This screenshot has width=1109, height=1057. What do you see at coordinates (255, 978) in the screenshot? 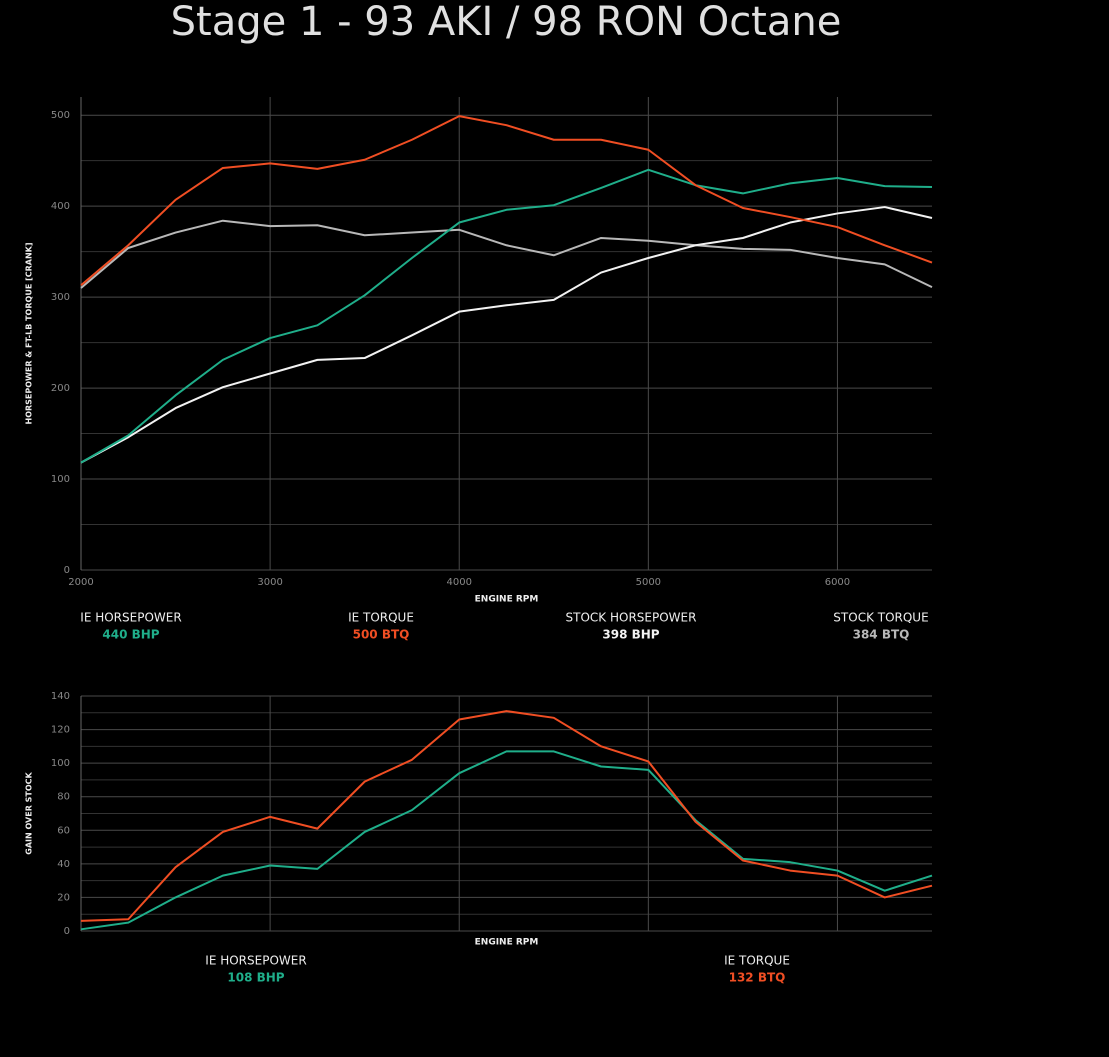
I see `legend-peak: 108 BHP` at bounding box center [255, 978].